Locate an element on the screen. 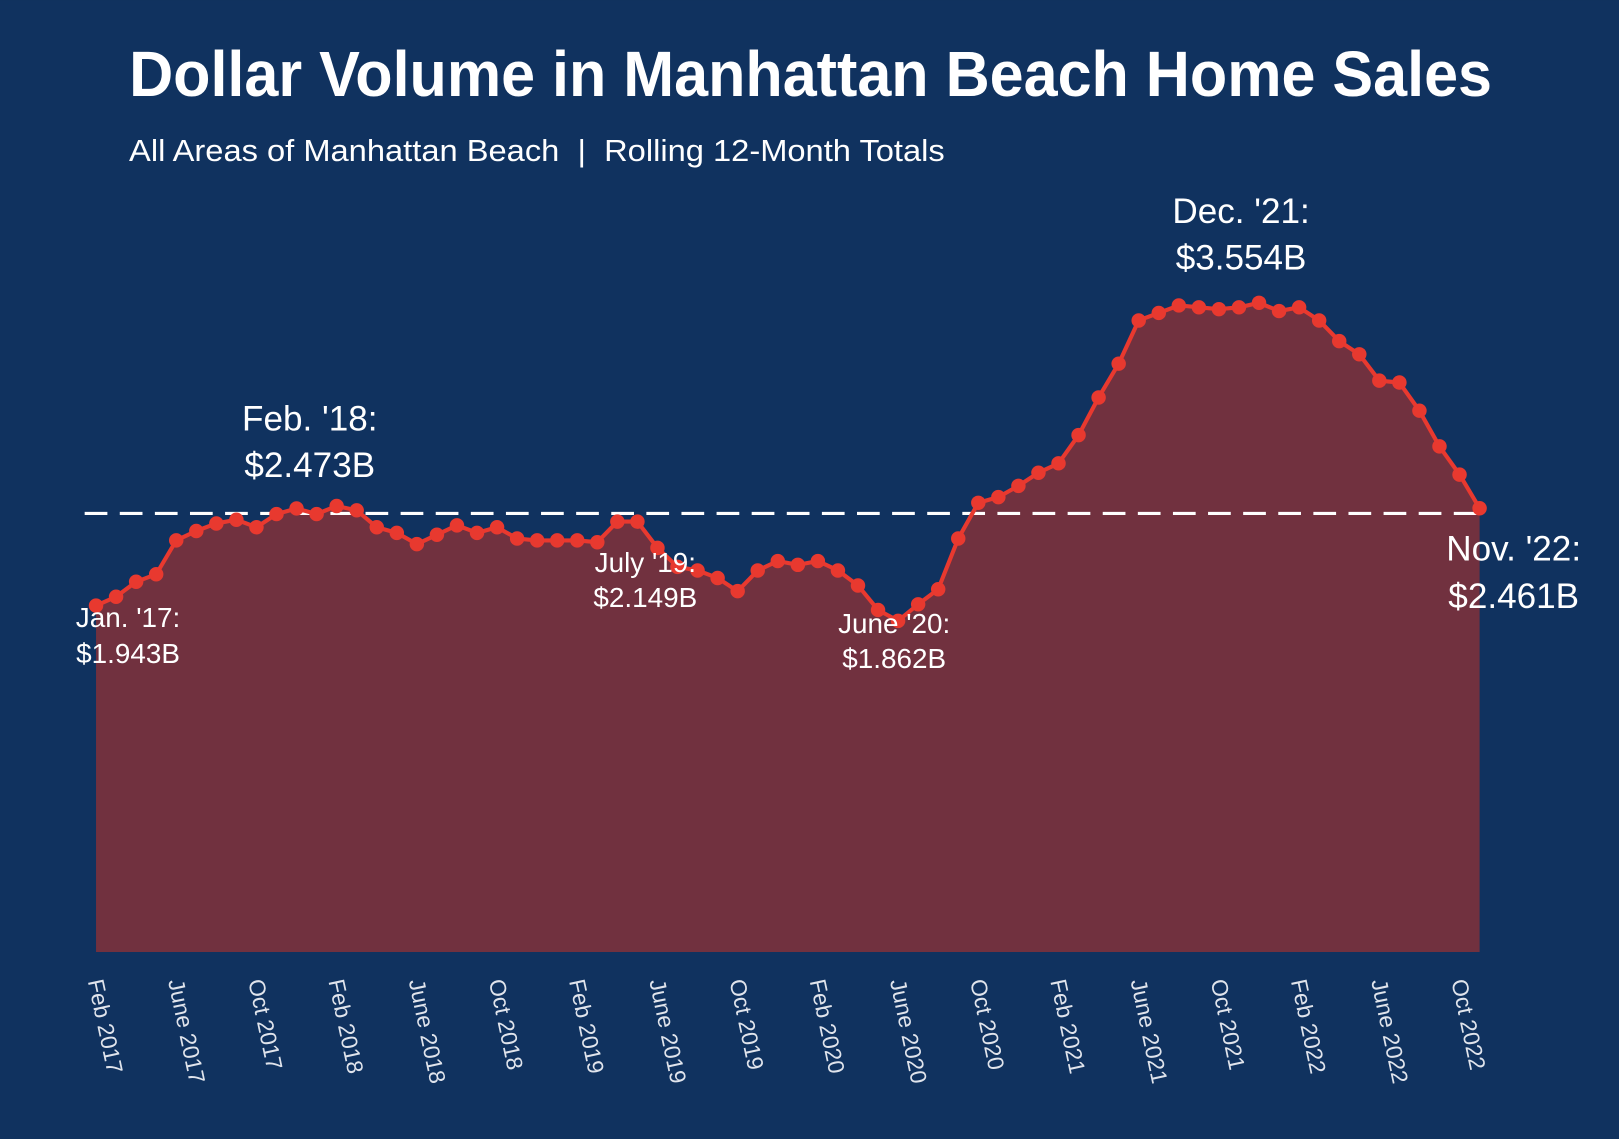 The height and width of the screenshot is (1139, 1619). annotation-value: $2.149B is located at coordinates (645, 597).